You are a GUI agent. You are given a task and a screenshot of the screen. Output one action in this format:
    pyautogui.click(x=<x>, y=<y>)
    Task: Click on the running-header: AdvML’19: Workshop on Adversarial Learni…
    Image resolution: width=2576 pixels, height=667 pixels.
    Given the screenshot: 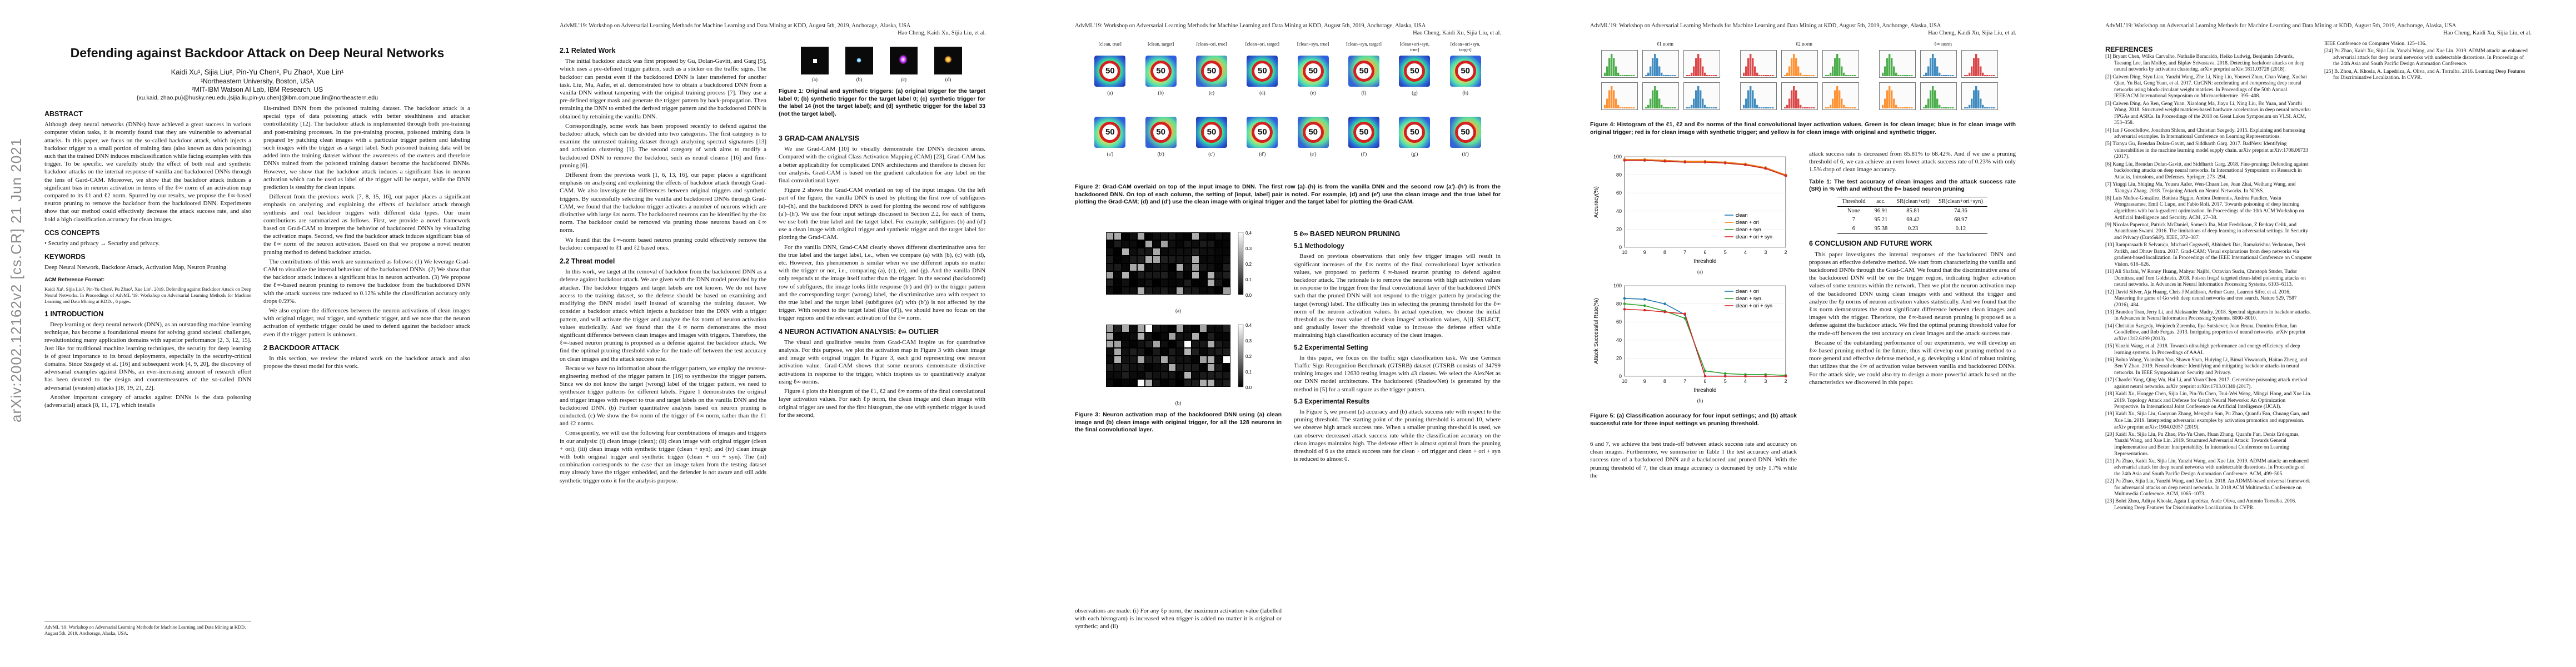 What is the action you would take?
    pyautogui.click(x=773, y=29)
    